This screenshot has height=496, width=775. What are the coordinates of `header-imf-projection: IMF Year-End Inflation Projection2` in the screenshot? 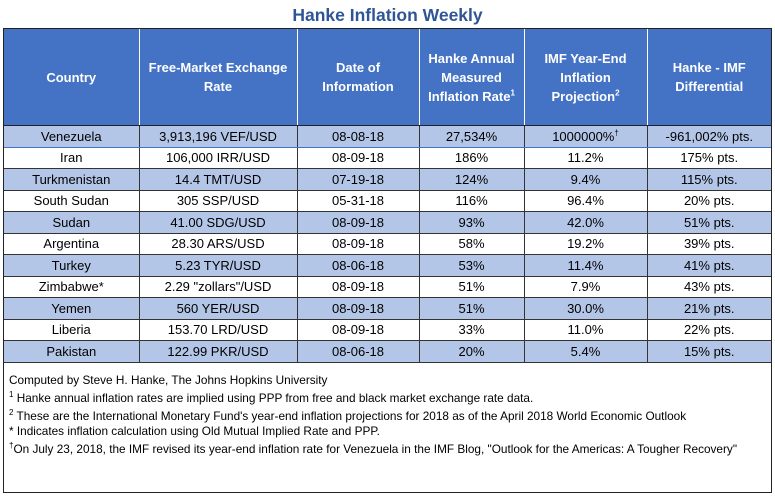 It's located at (586, 77).